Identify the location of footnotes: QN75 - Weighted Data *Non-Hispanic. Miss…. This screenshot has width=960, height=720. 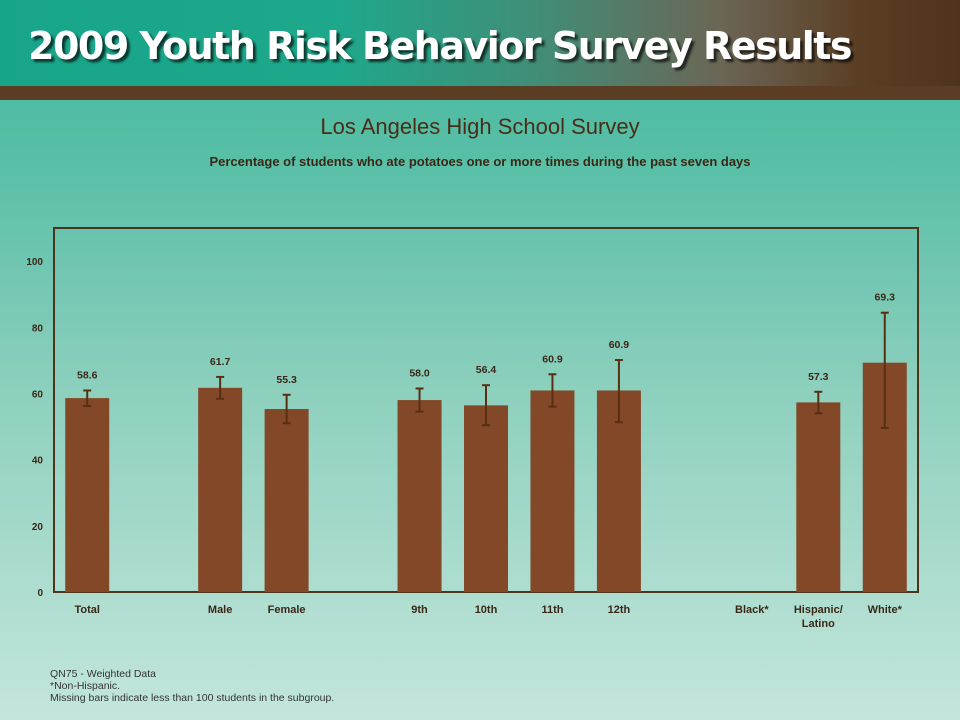
(192, 686).